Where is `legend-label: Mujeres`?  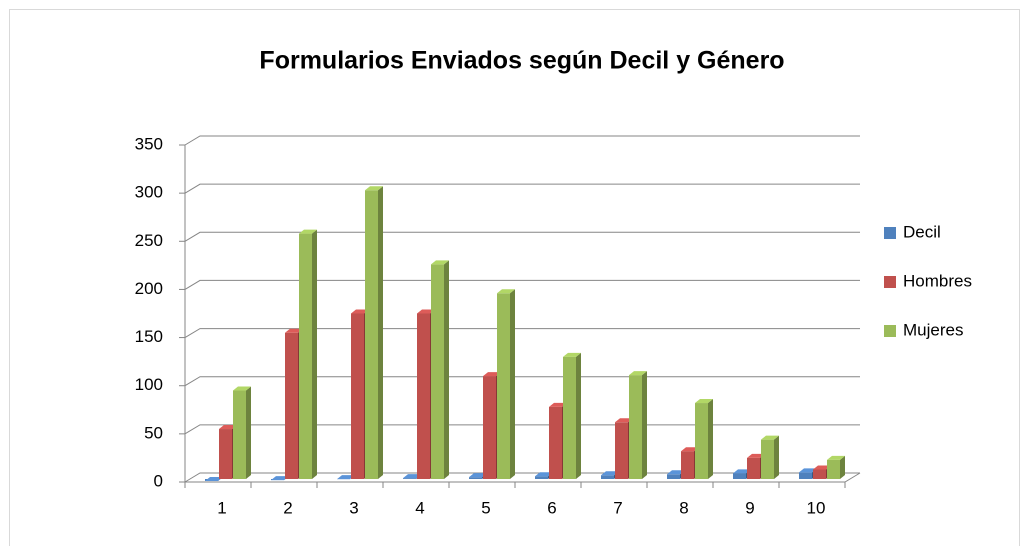 legend-label: Mujeres is located at coordinates (933, 329).